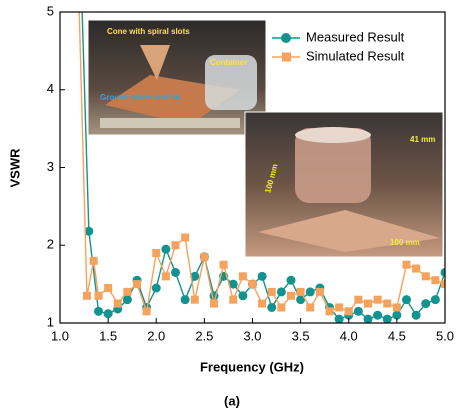 The image size is (464, 414). What do you see at coordinates (50, 244) in the screenshot?
I see `y-tick-label: 2` at bounding box center [50, 244].